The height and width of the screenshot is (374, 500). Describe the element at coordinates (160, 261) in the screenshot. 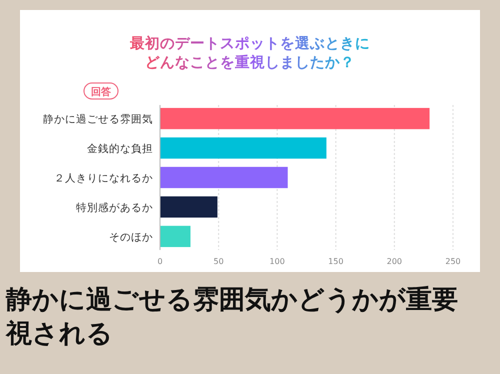

I see `x-tick-label: 0` at that location.